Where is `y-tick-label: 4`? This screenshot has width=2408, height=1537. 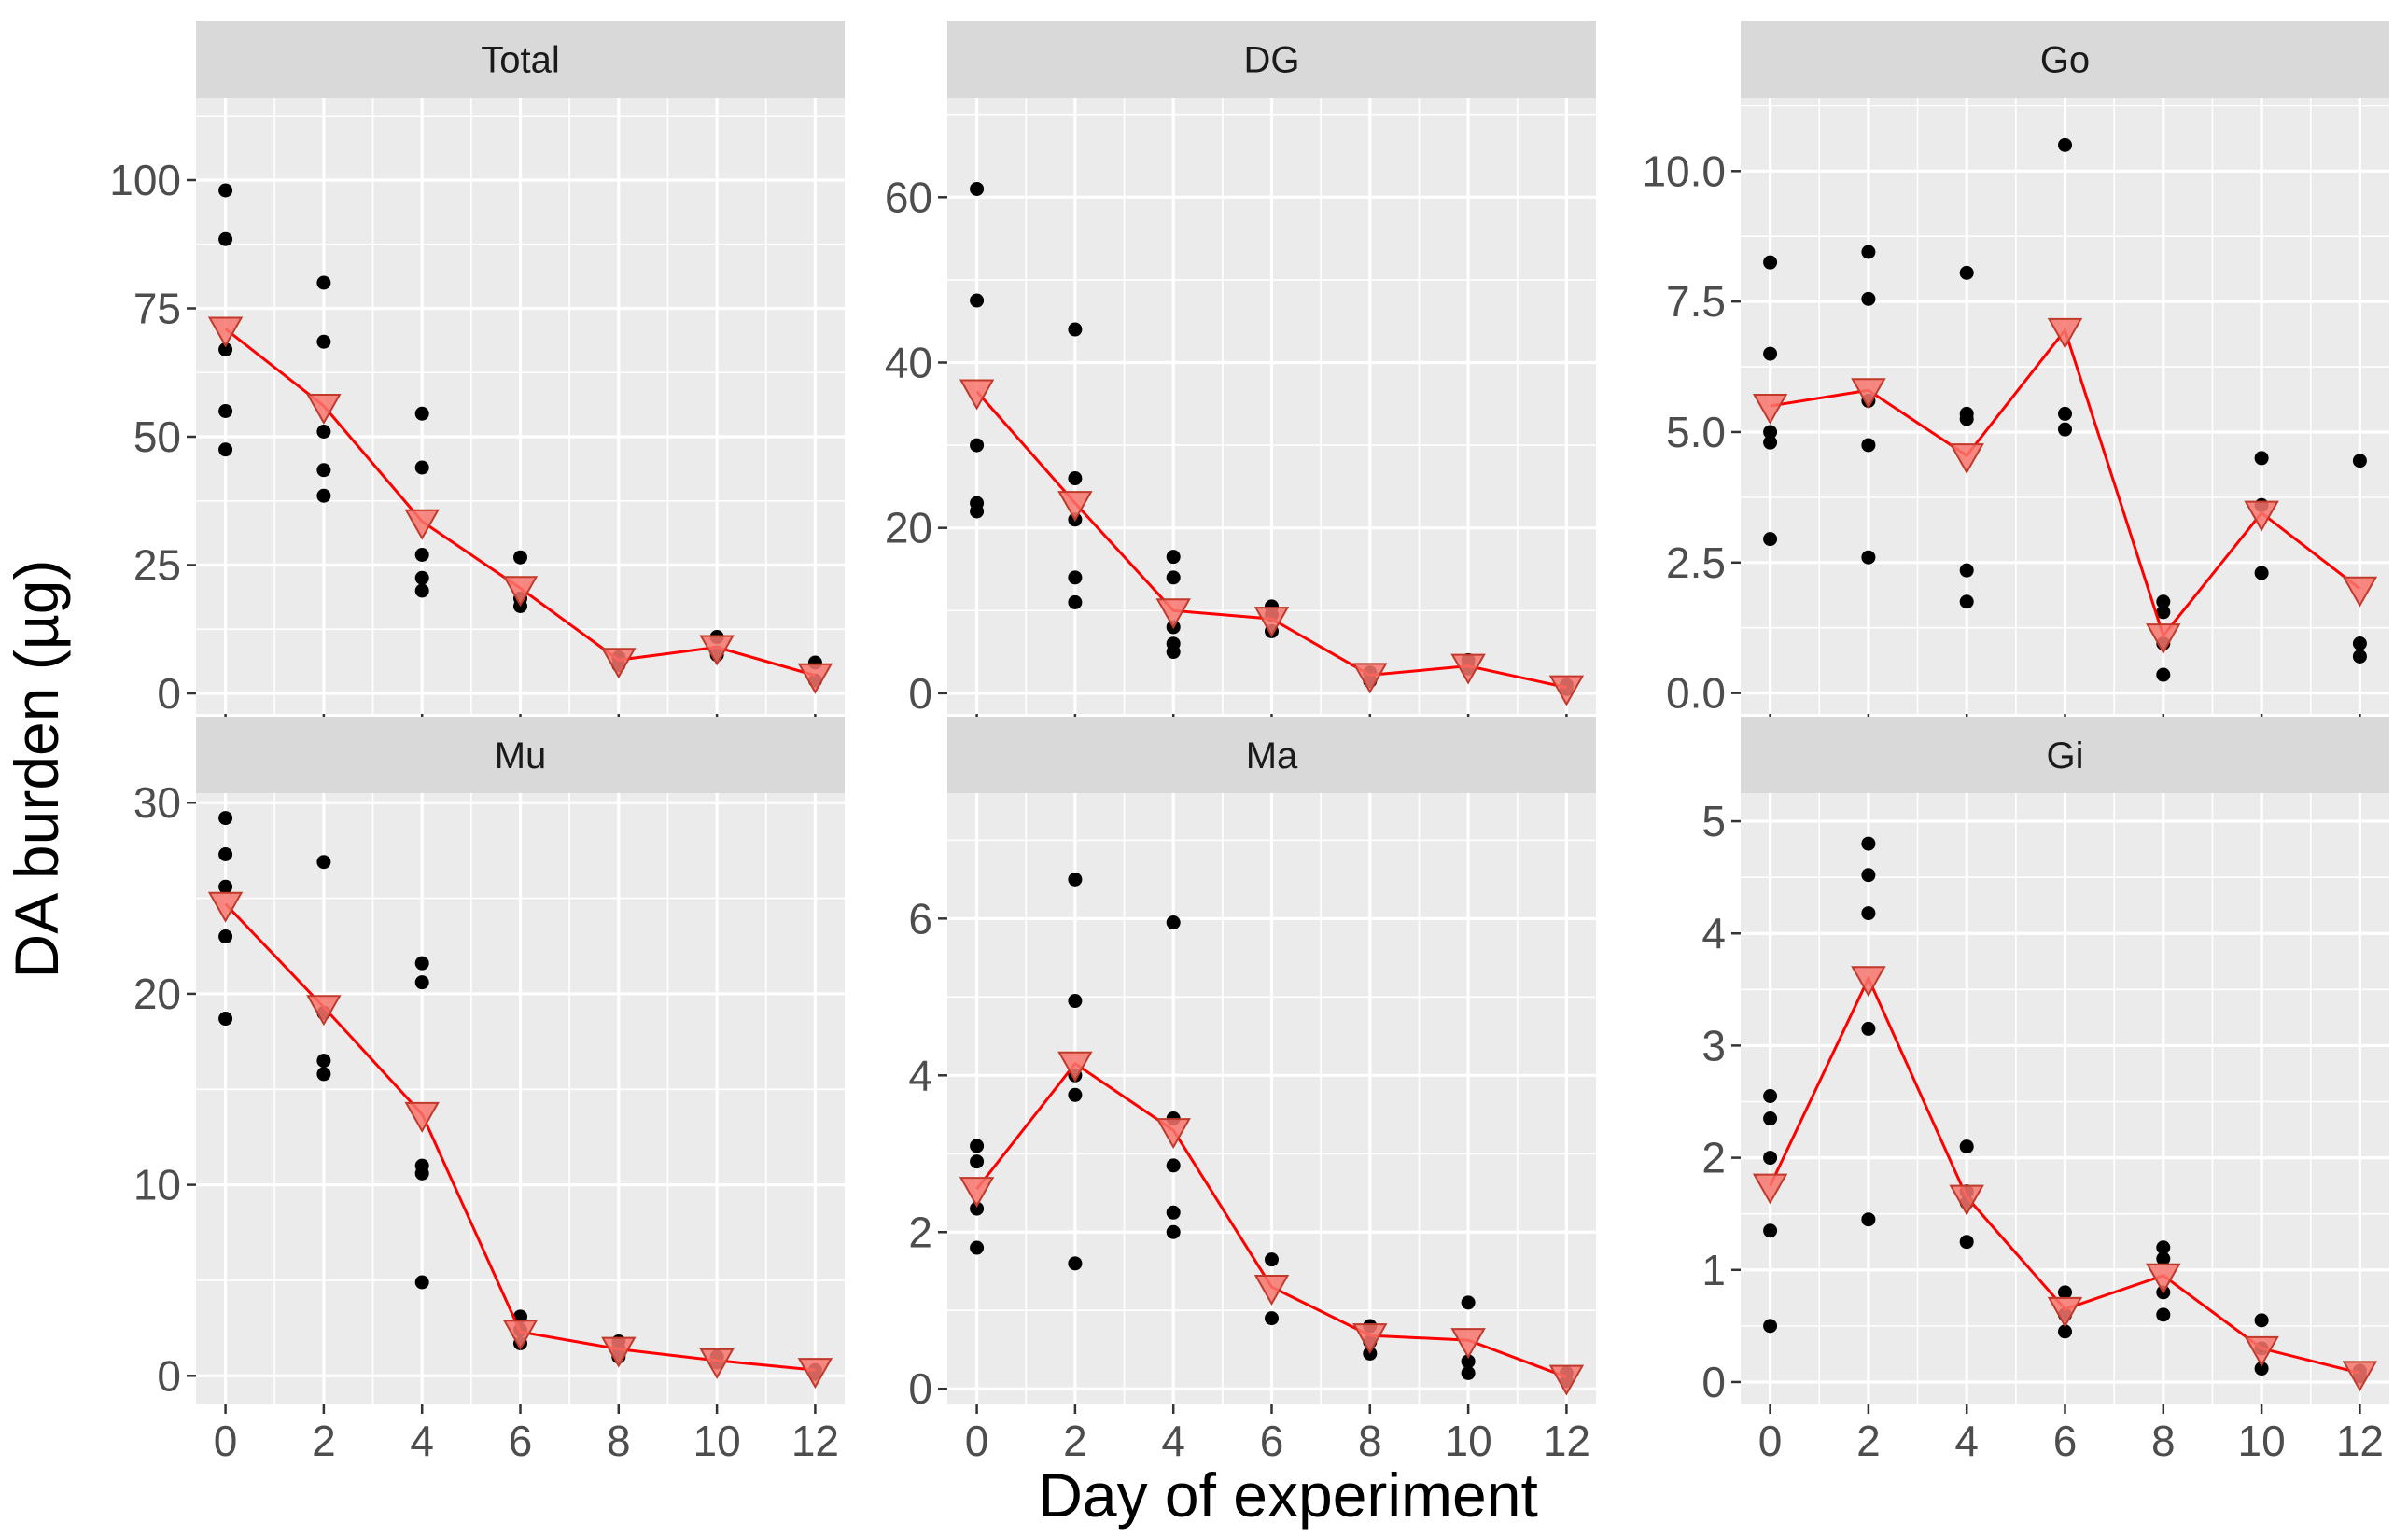
y-tick-label: 4 is located at coordinates (920, 1075).